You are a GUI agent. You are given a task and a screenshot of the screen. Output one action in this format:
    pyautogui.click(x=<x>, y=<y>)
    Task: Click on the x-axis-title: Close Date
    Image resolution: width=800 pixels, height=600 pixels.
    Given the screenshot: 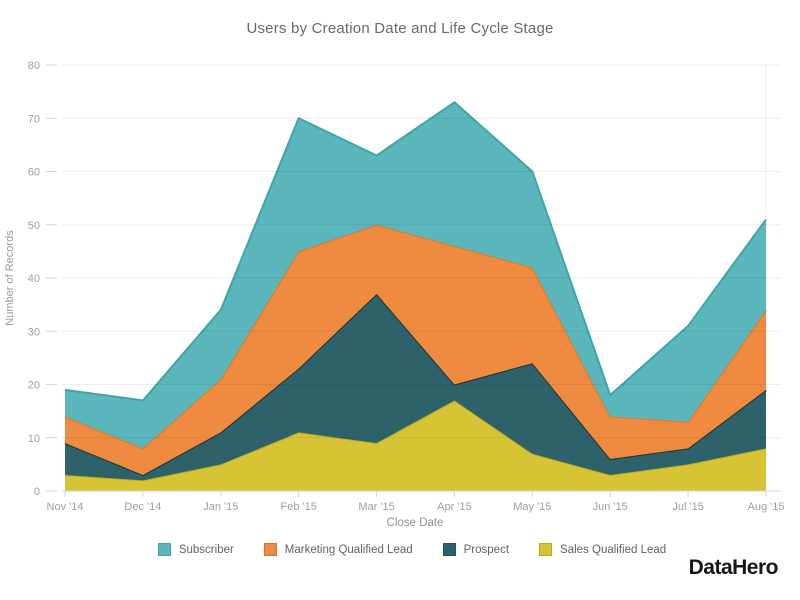 What is the action you would take?
    pyautogui.click(x=415, y=523)
    